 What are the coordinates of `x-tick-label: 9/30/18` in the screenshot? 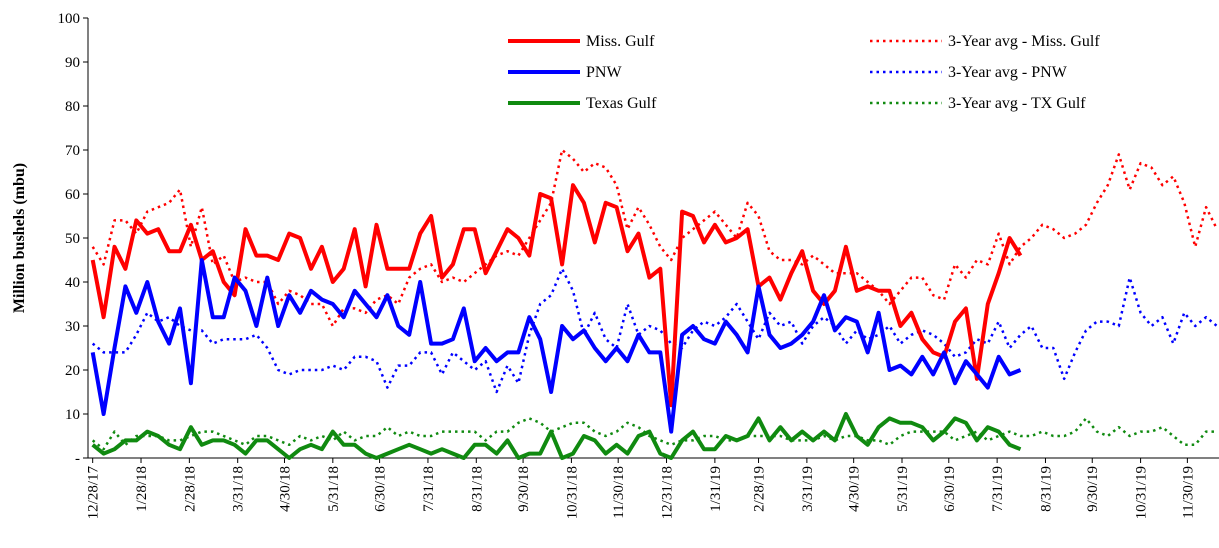 It's located at (524, 489).